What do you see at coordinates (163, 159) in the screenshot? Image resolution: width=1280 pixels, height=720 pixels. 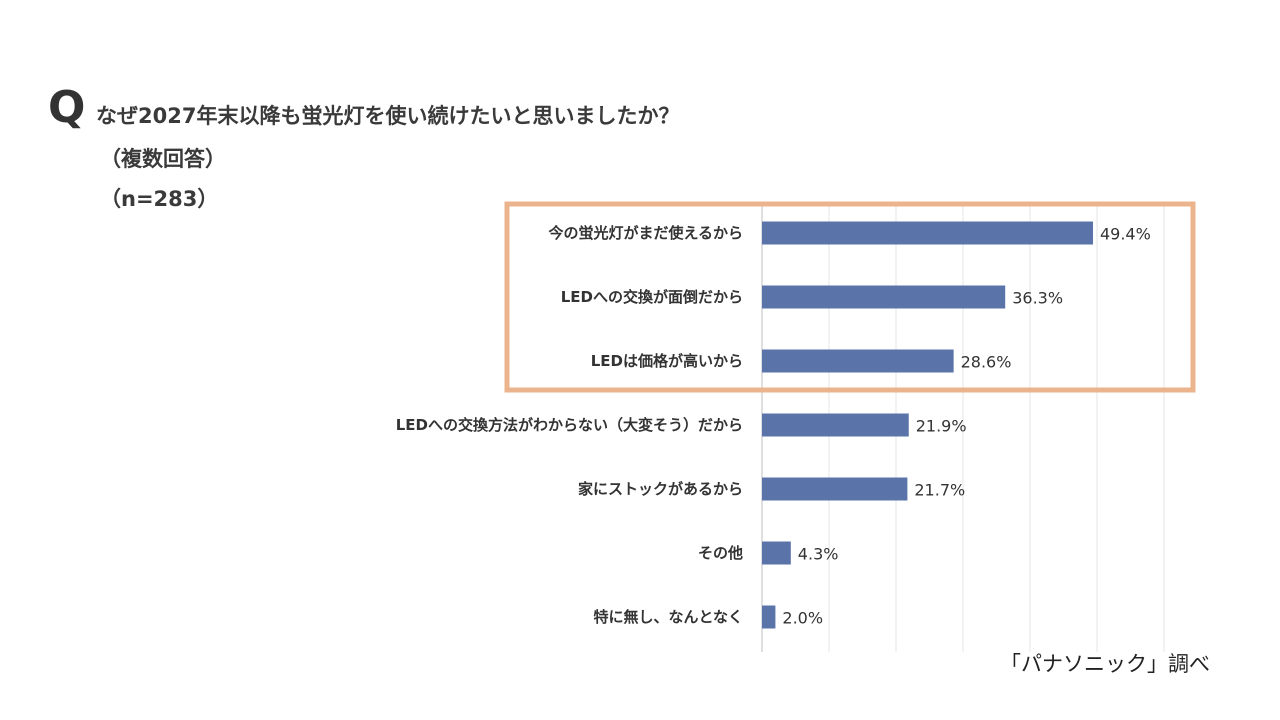 I see `question-note: （複数回答）` at bounding box center [163, 159].